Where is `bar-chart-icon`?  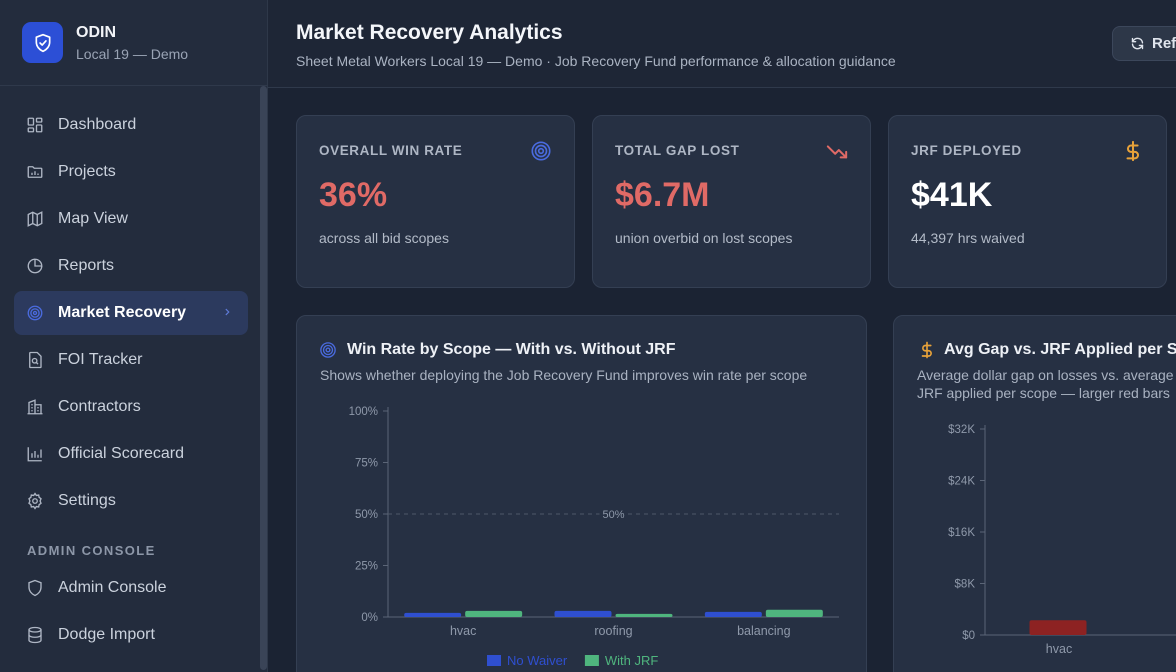 bar-chart-icon is located at coordinates (34, 454).